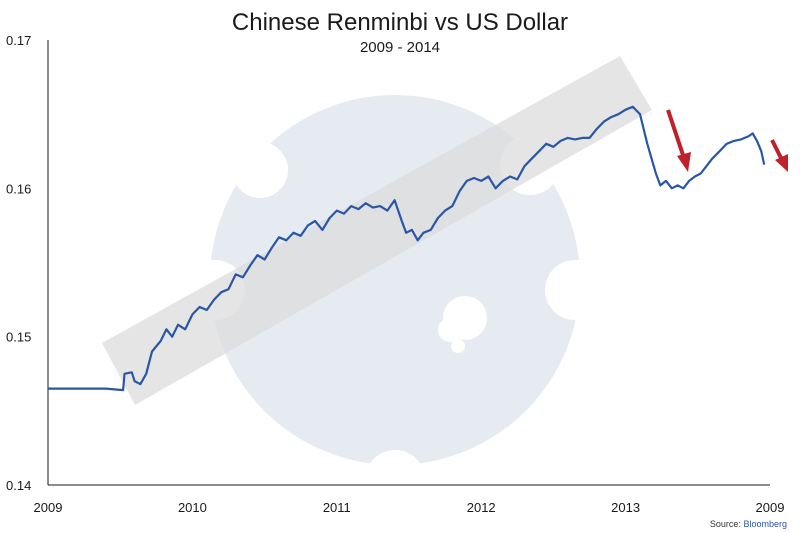 The image size is (800, 533). I want to click on chart-subtitle: 2009 - 2014, so click(400, 47).